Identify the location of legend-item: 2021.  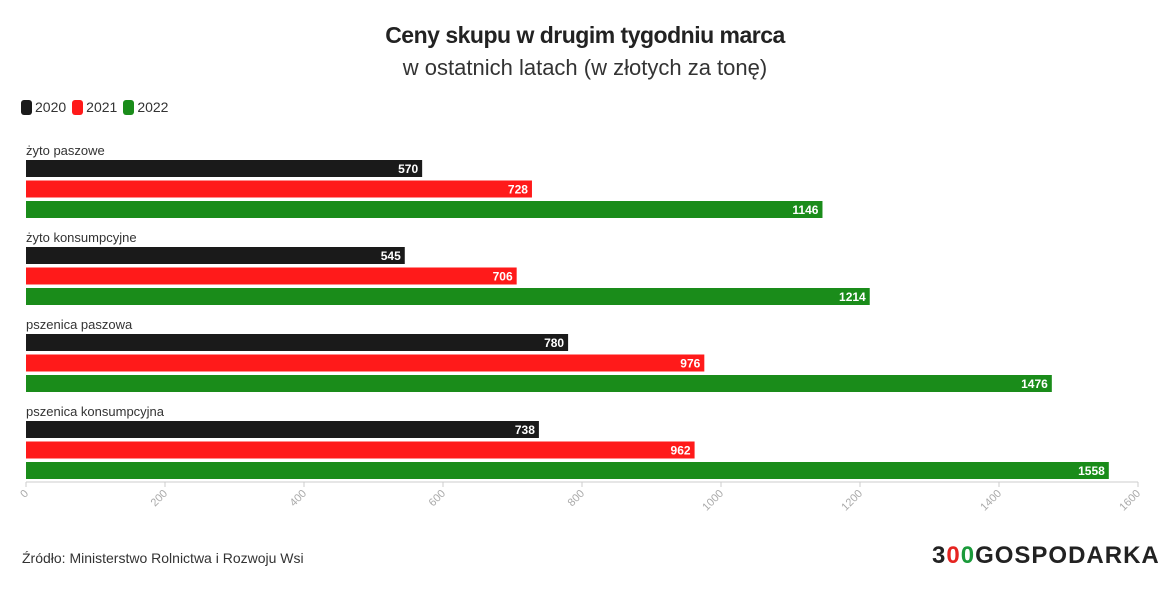
(94, 107).